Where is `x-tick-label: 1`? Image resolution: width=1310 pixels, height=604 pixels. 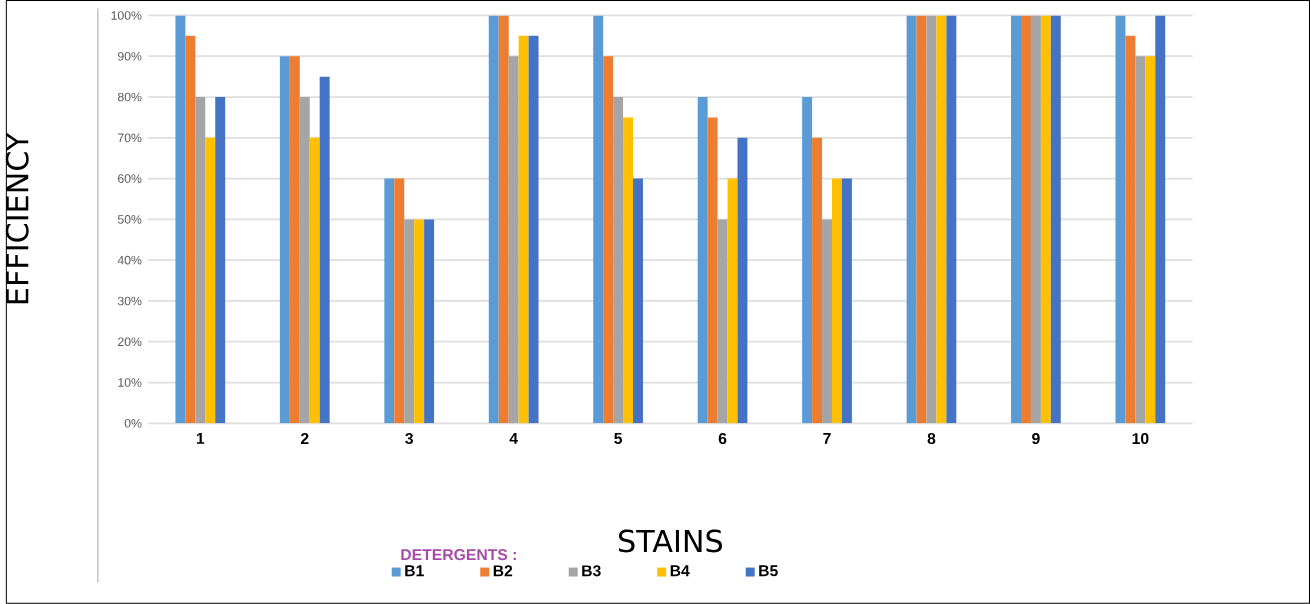 x-tick-label: 1 is located at coordinates (200, 438).